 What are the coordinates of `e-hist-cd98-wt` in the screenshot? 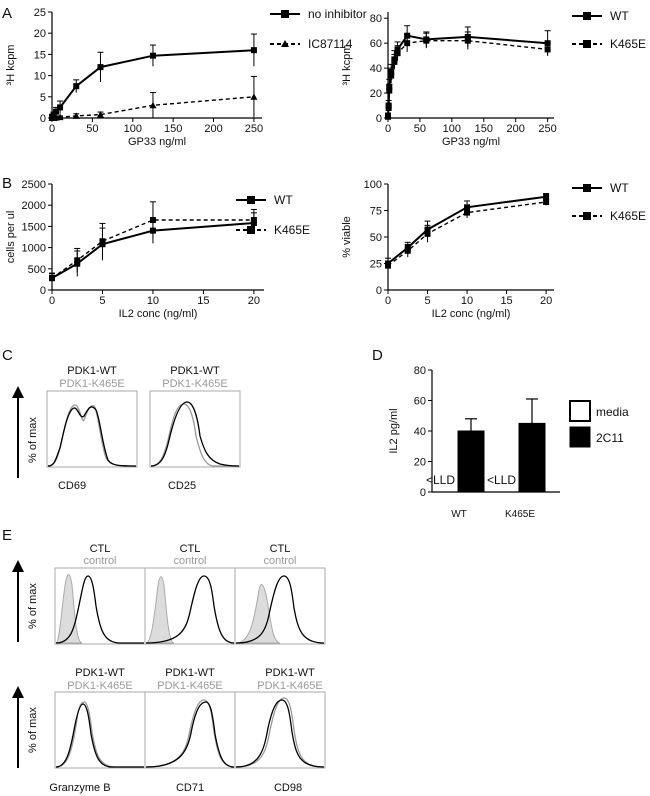 It's located at (280, 733).